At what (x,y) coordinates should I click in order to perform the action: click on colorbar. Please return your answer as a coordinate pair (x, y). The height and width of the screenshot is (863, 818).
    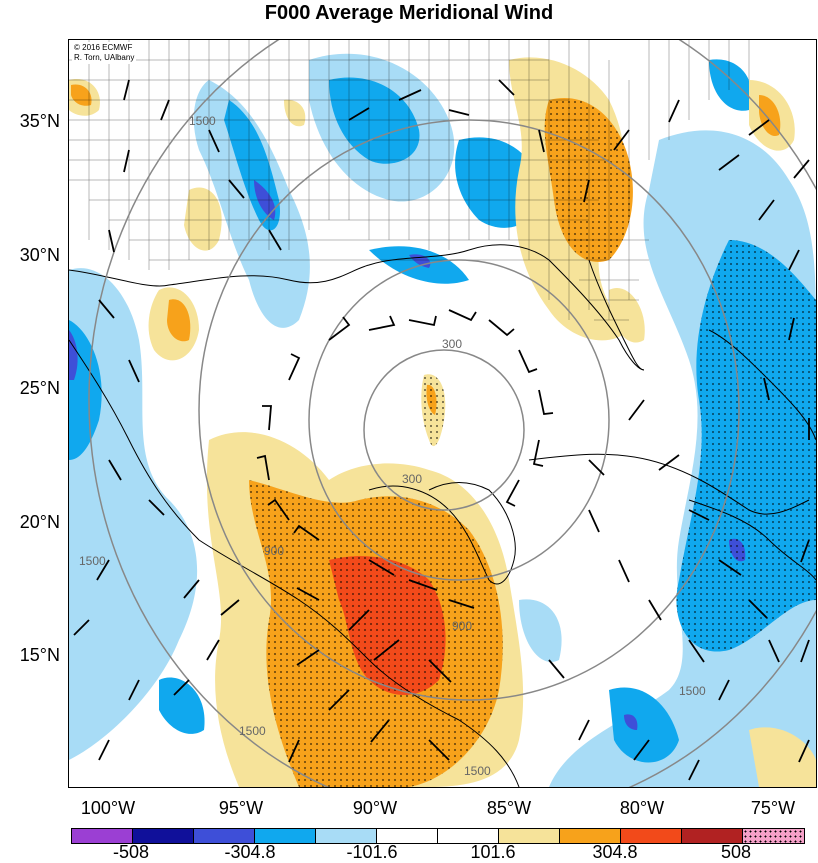
    Looking at the image, I should click on (438, 836).